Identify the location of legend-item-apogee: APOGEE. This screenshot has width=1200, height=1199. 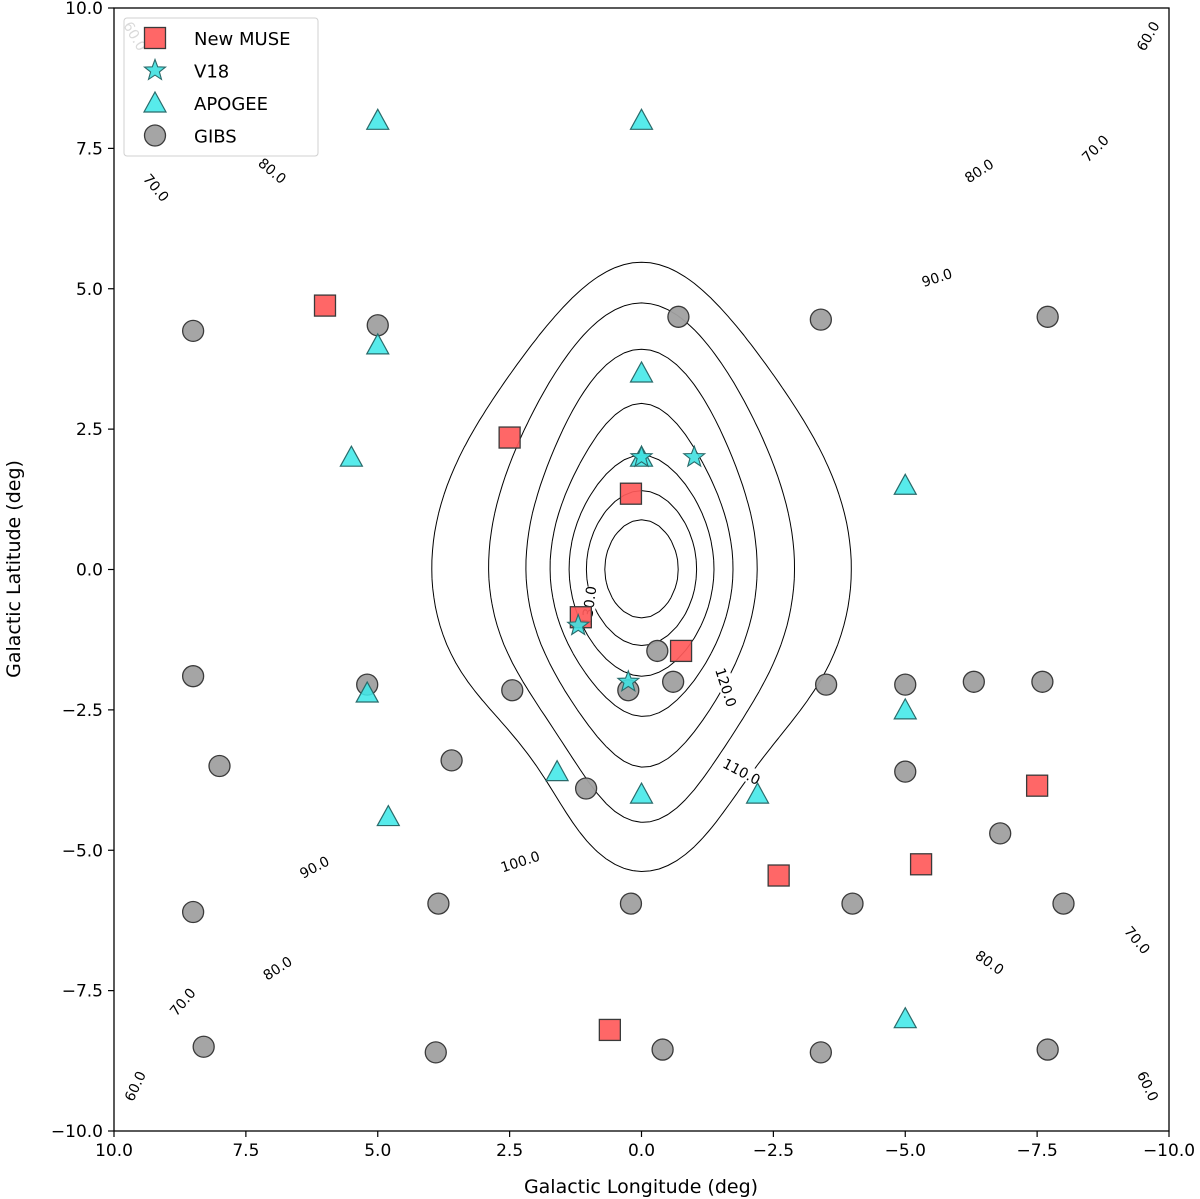
(205, 102).